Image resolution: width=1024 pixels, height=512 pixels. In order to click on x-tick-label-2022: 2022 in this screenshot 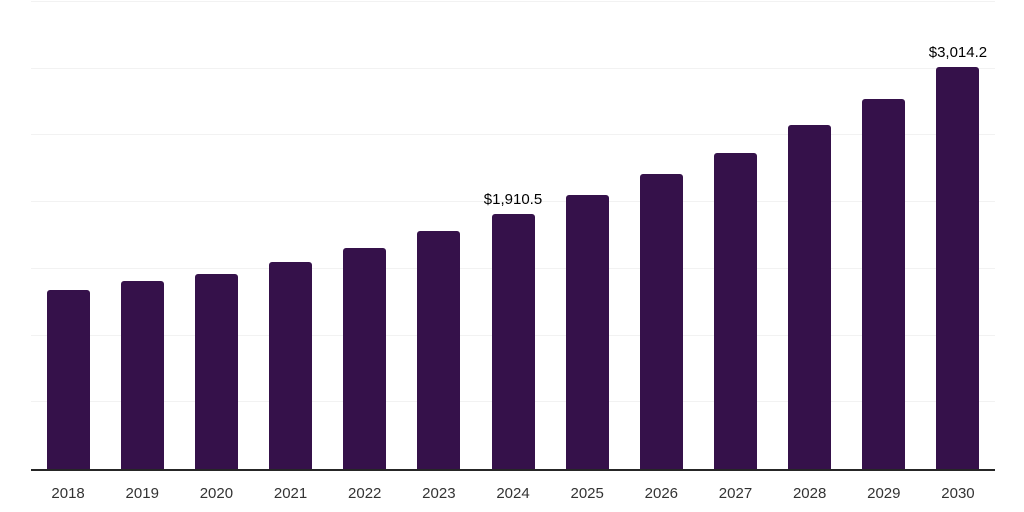, I will do `click(365, 493)`.